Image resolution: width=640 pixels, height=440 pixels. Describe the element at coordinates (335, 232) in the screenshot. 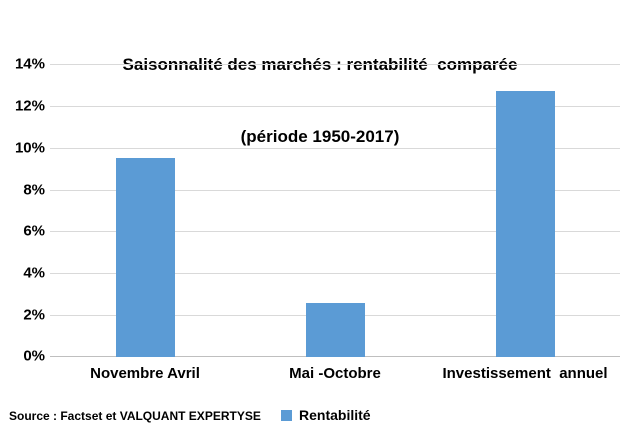

I see `gridline-6%` at that location.